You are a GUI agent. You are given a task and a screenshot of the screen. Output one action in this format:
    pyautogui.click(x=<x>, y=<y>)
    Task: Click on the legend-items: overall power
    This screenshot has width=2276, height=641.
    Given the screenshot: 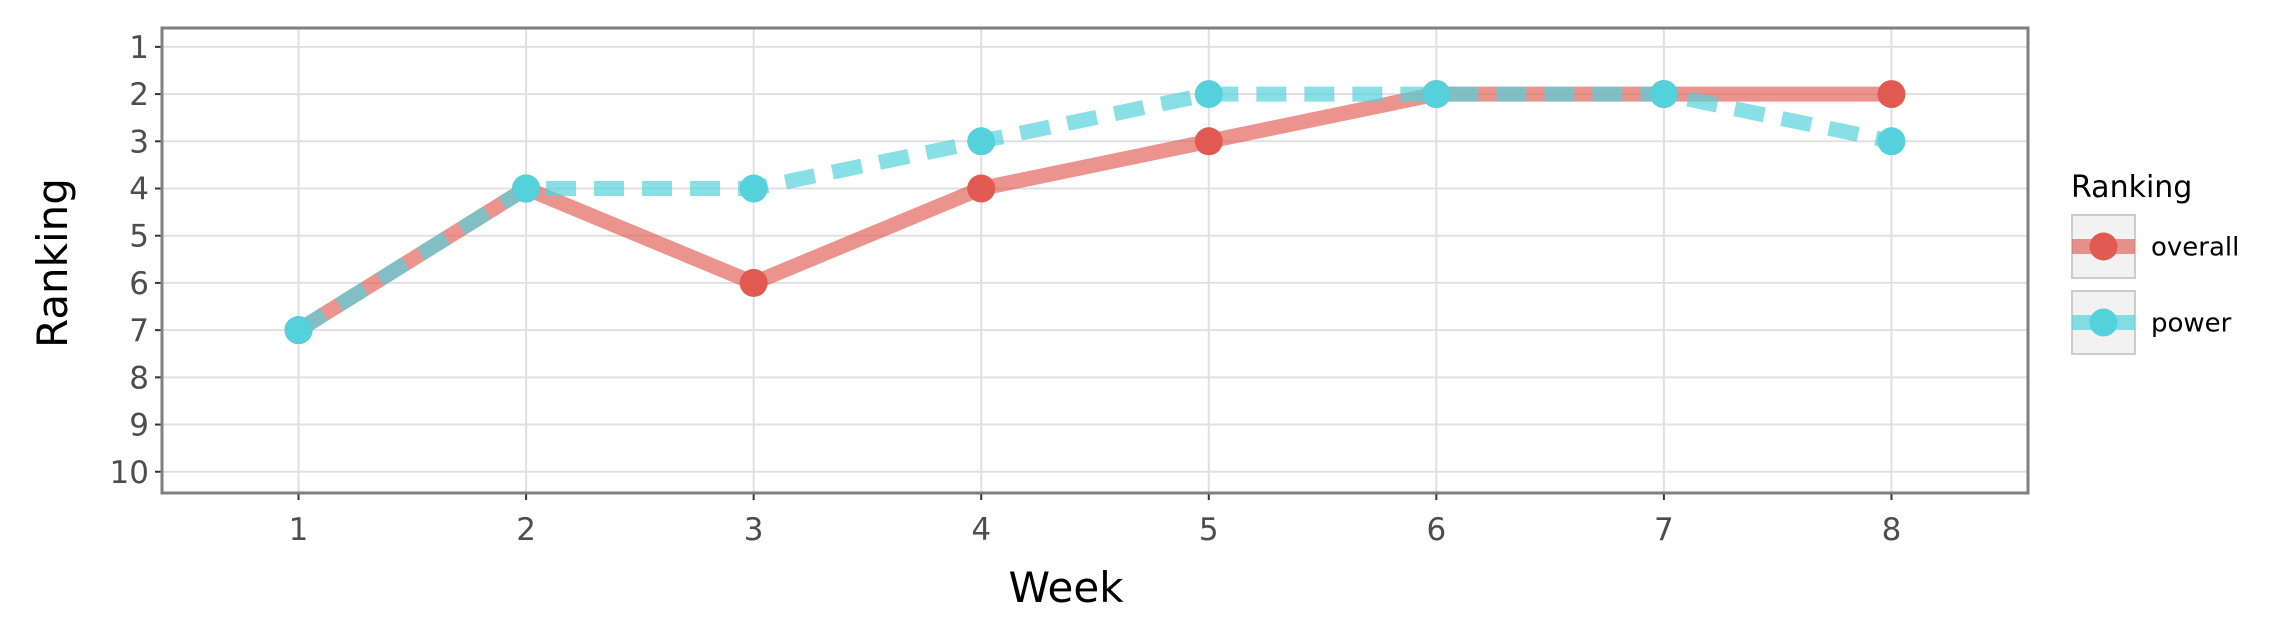 What is the action you would take?
    pyautogui.click(x=2155, y=284)
    